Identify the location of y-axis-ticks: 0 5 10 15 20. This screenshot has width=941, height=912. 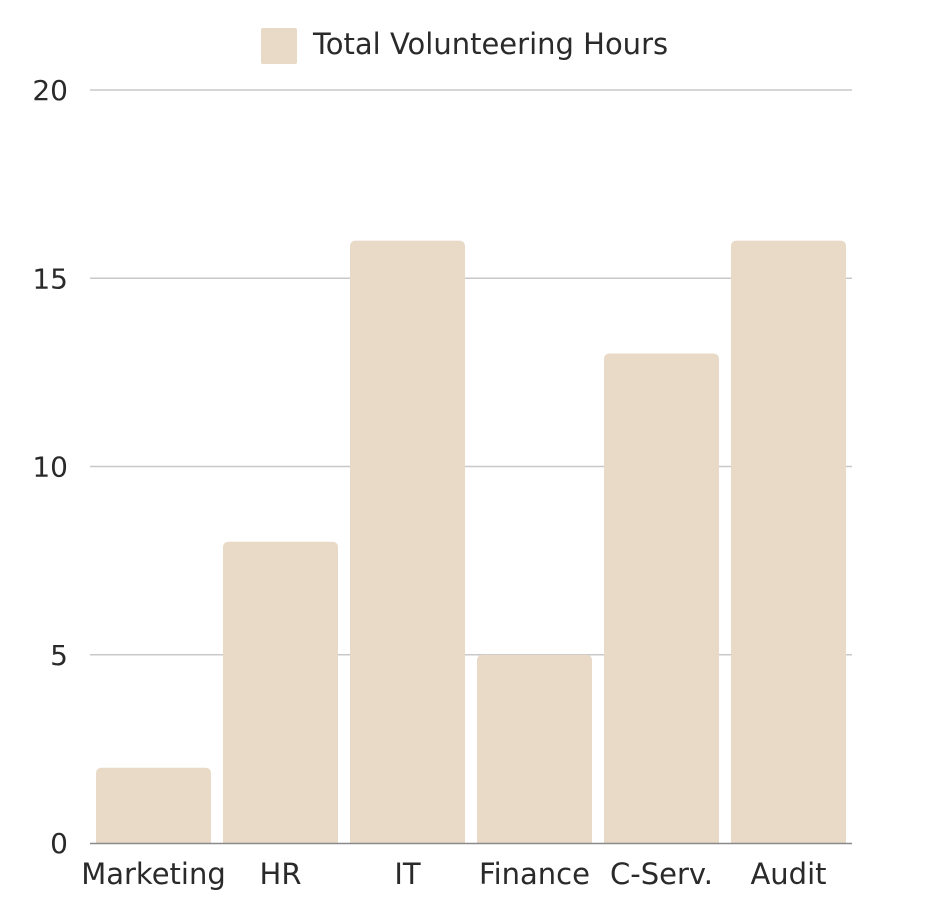
(50, 467).